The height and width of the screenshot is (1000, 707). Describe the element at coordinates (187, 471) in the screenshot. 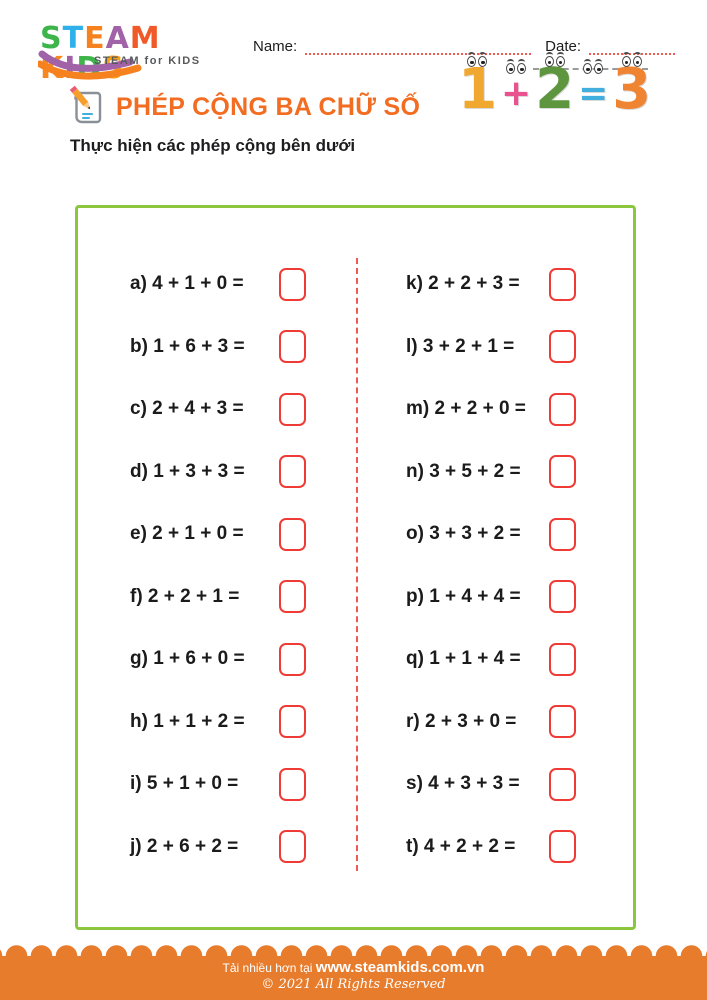

I see `problem-label: d) 1 + 3 + 3 =` at that location.